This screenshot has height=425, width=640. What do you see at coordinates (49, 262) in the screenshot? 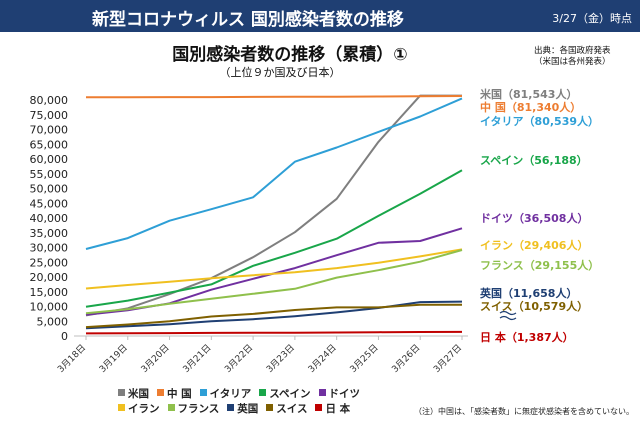
I see `y-tick-label: 25,000` at bounding box center [49, 262].